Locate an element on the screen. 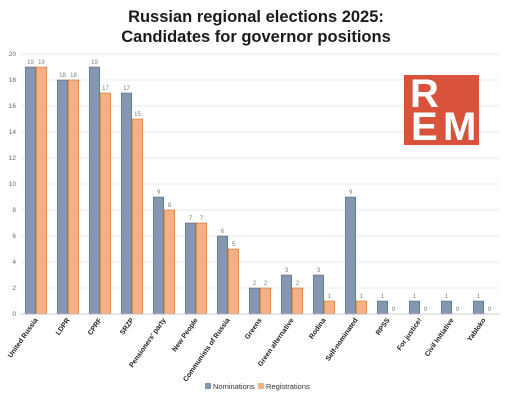 The image size is (512, 400). x-tick-label-yabloko: Yabloko is located at coordinates (477, 330).